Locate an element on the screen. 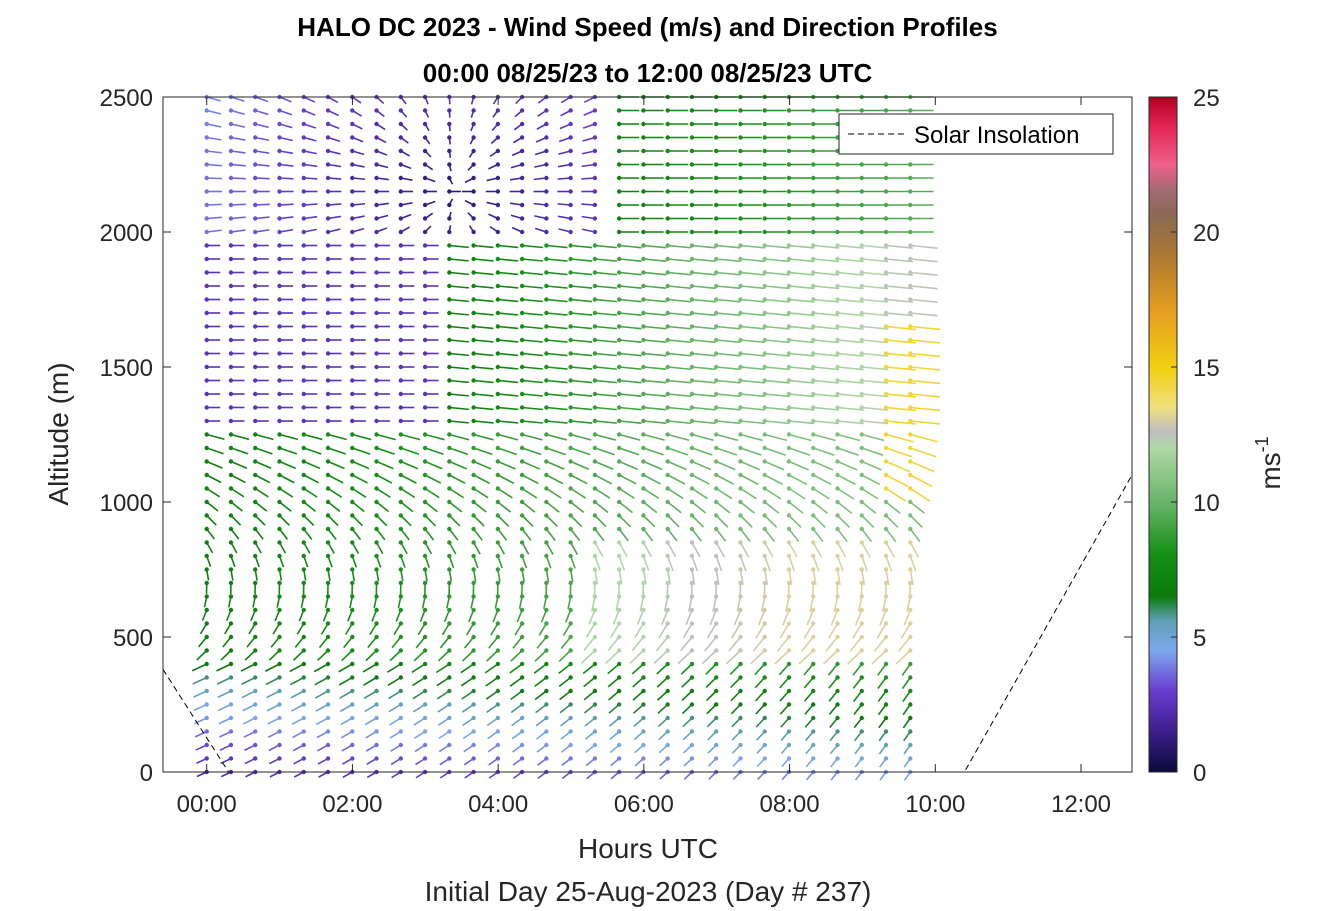  colorbar-tick-label: 10 is located at coordinates (1206, 503).